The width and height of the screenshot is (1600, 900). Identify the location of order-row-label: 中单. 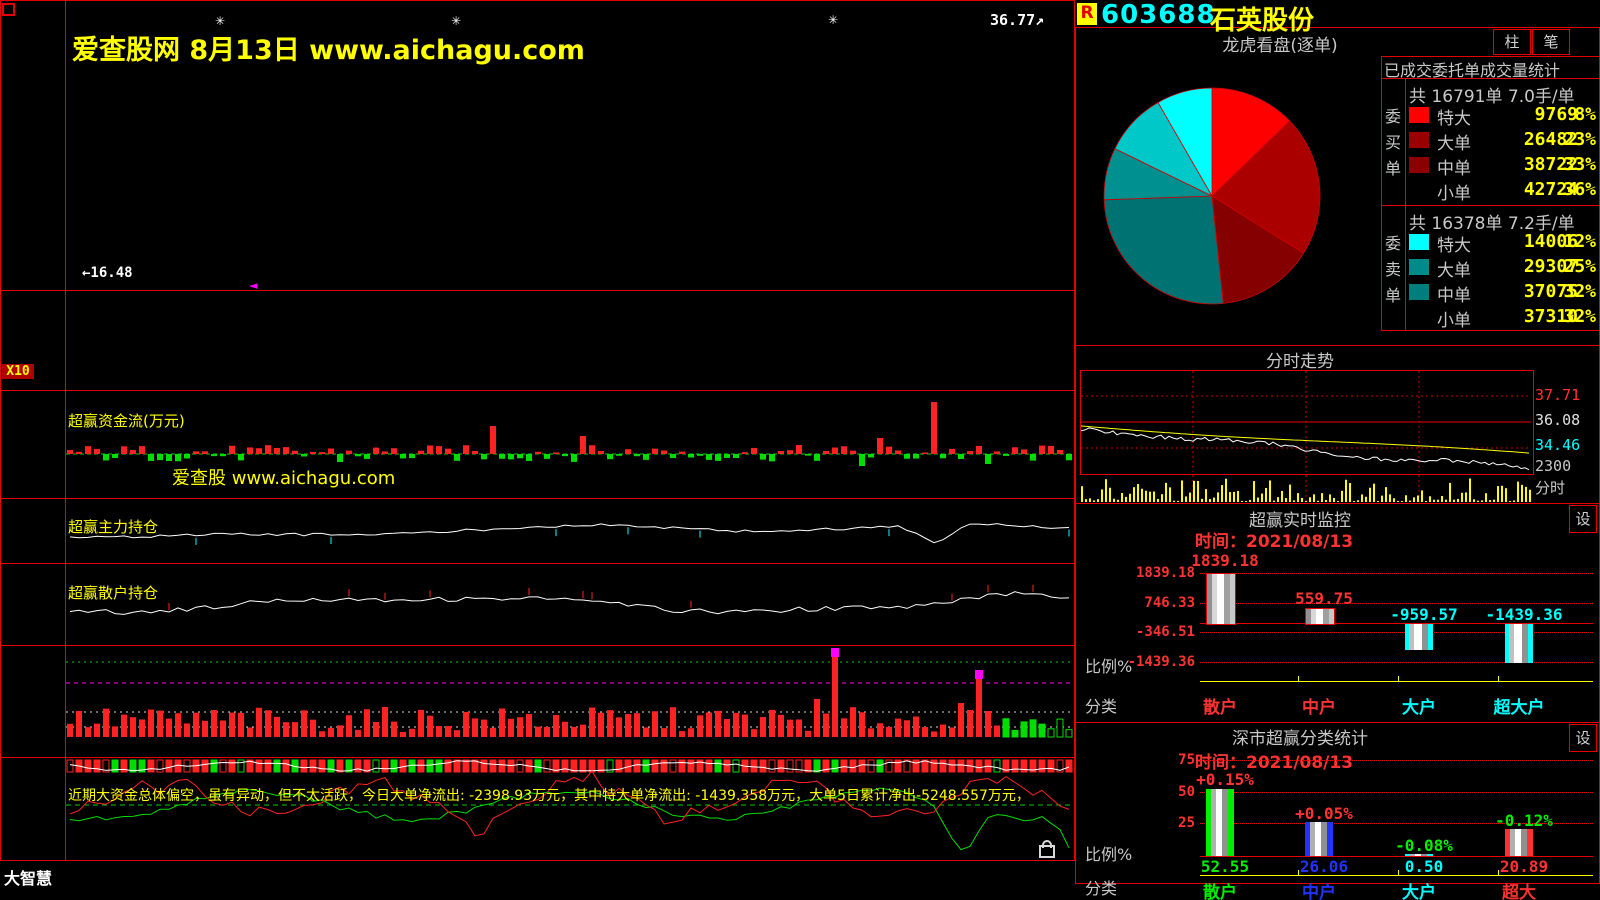
(1454, 169).